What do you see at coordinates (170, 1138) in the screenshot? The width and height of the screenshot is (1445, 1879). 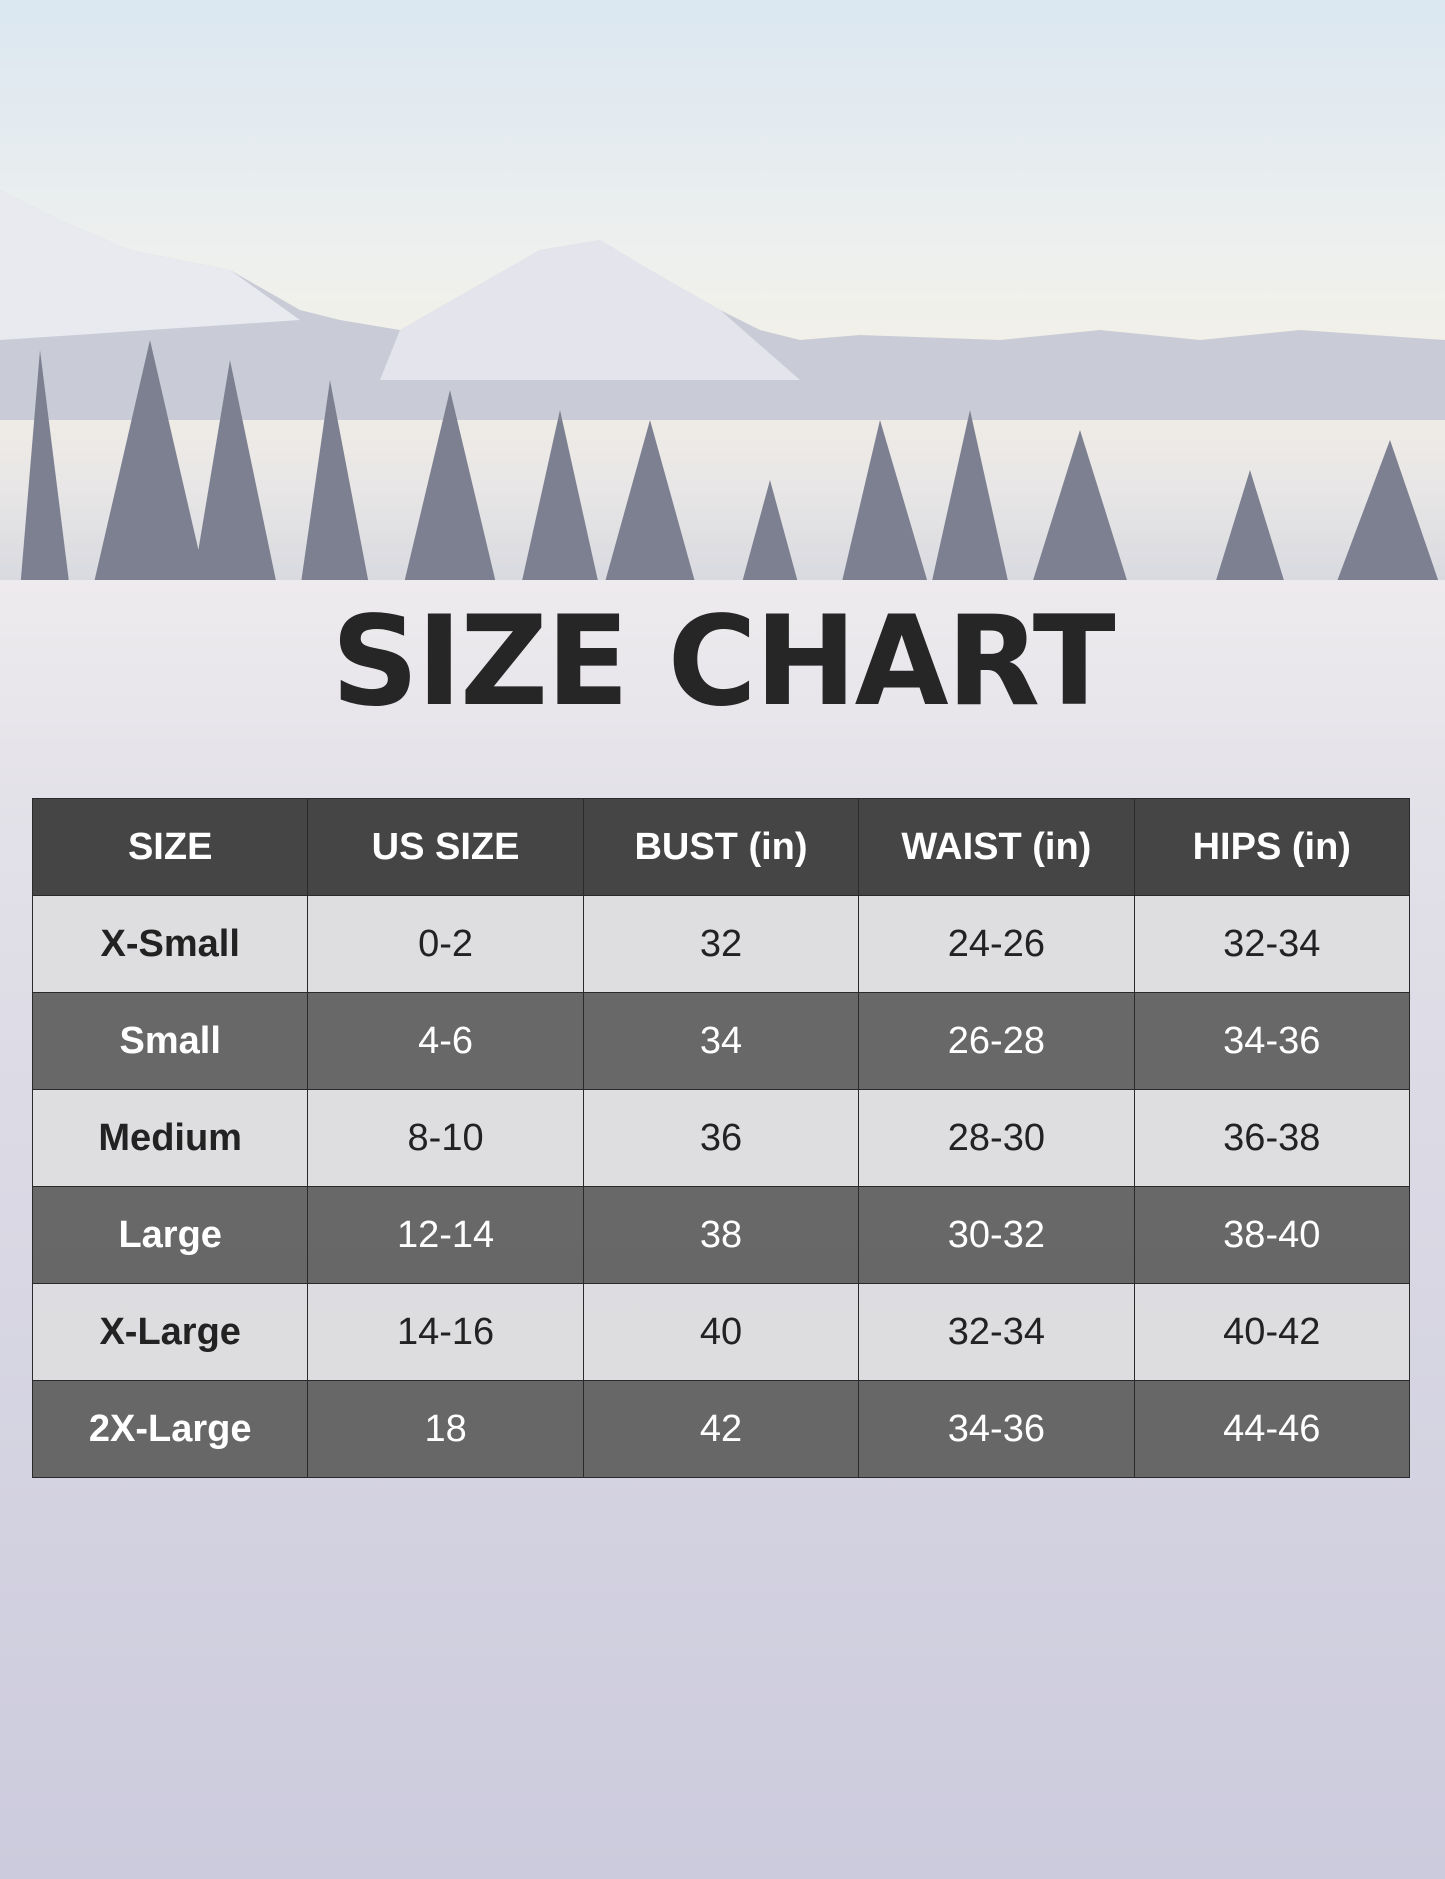 I see `table-cell: Medium` at bounding box center [170, 1138].